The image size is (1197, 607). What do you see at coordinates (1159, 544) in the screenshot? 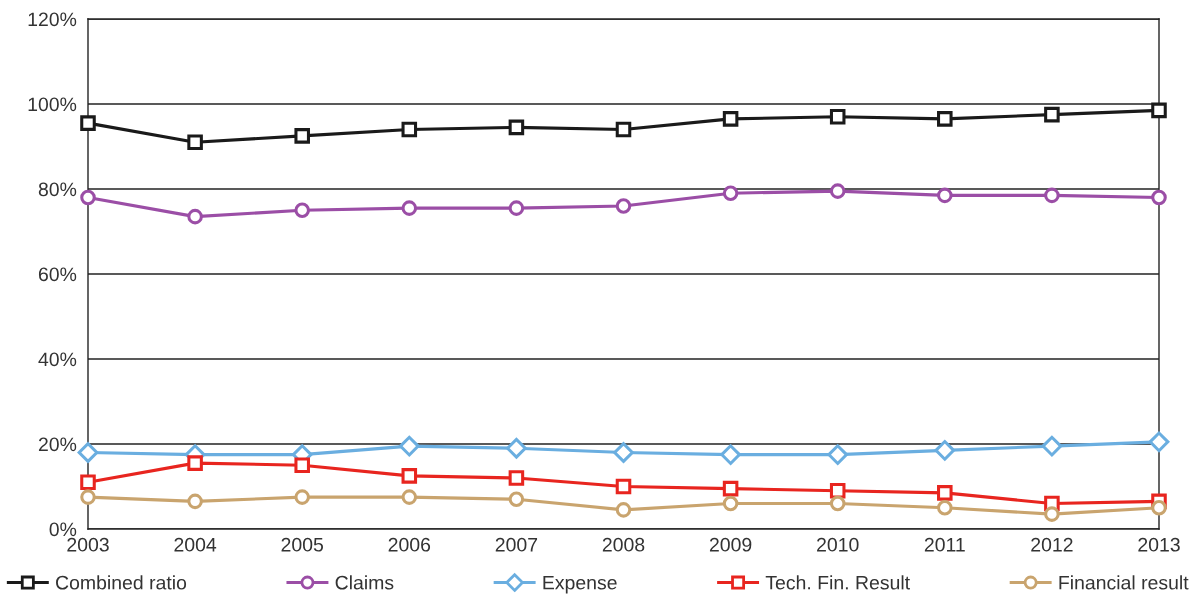
I see `x-tick-label: 2013` at bounding box center [1159, 544].